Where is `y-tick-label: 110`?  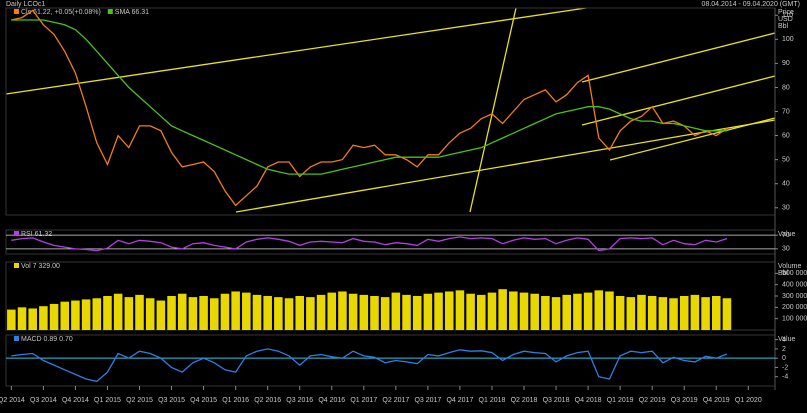
y-tick-label: 110 is located at coordinates (787, 15).